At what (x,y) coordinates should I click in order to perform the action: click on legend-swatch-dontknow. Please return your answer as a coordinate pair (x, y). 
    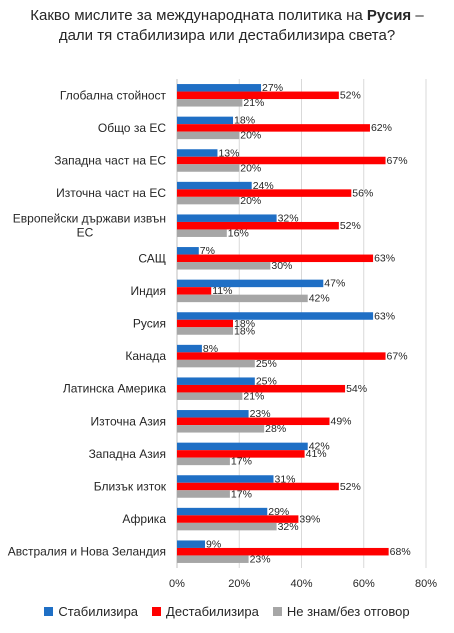
    Looking at the image, I should click on (277, 611).